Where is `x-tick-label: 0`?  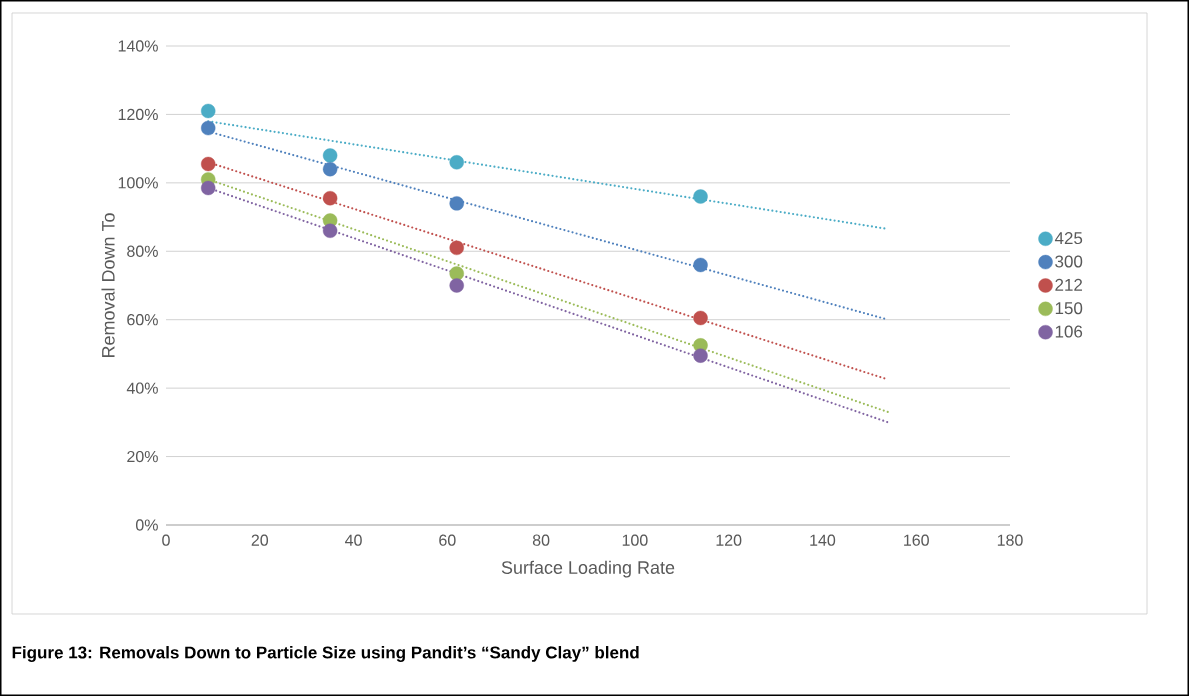
x-tick-label: 0 is located at coordinates (166, 540).